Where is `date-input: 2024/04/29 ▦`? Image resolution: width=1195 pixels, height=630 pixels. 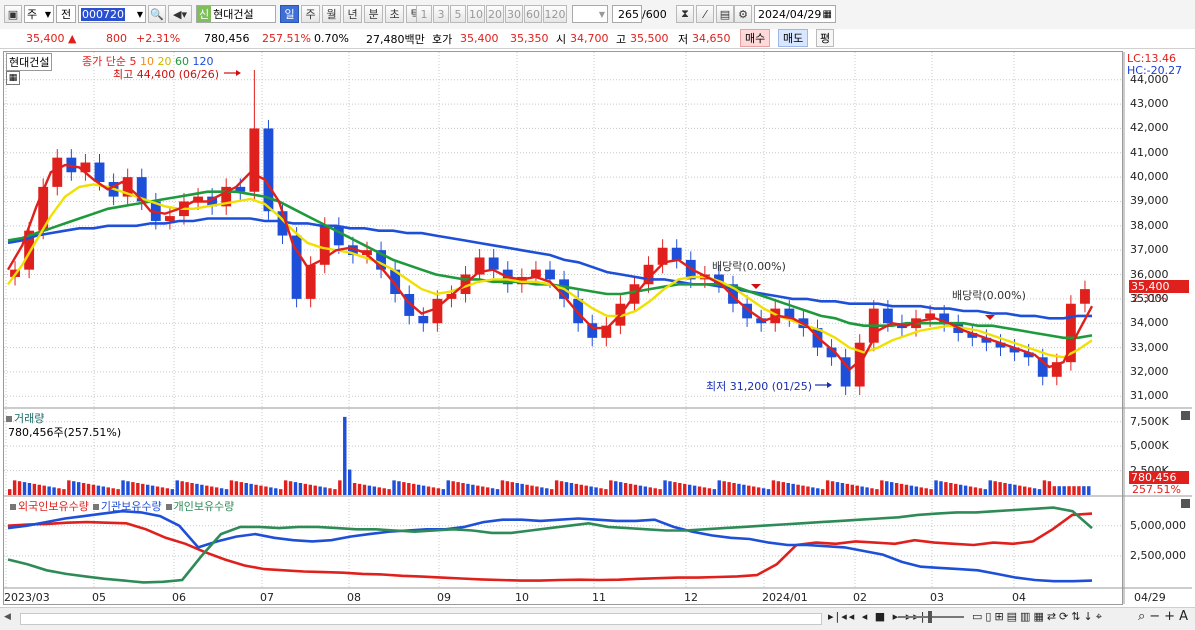 date-input: 2024/04/29 ▦ is located at coordinates (795, 14).